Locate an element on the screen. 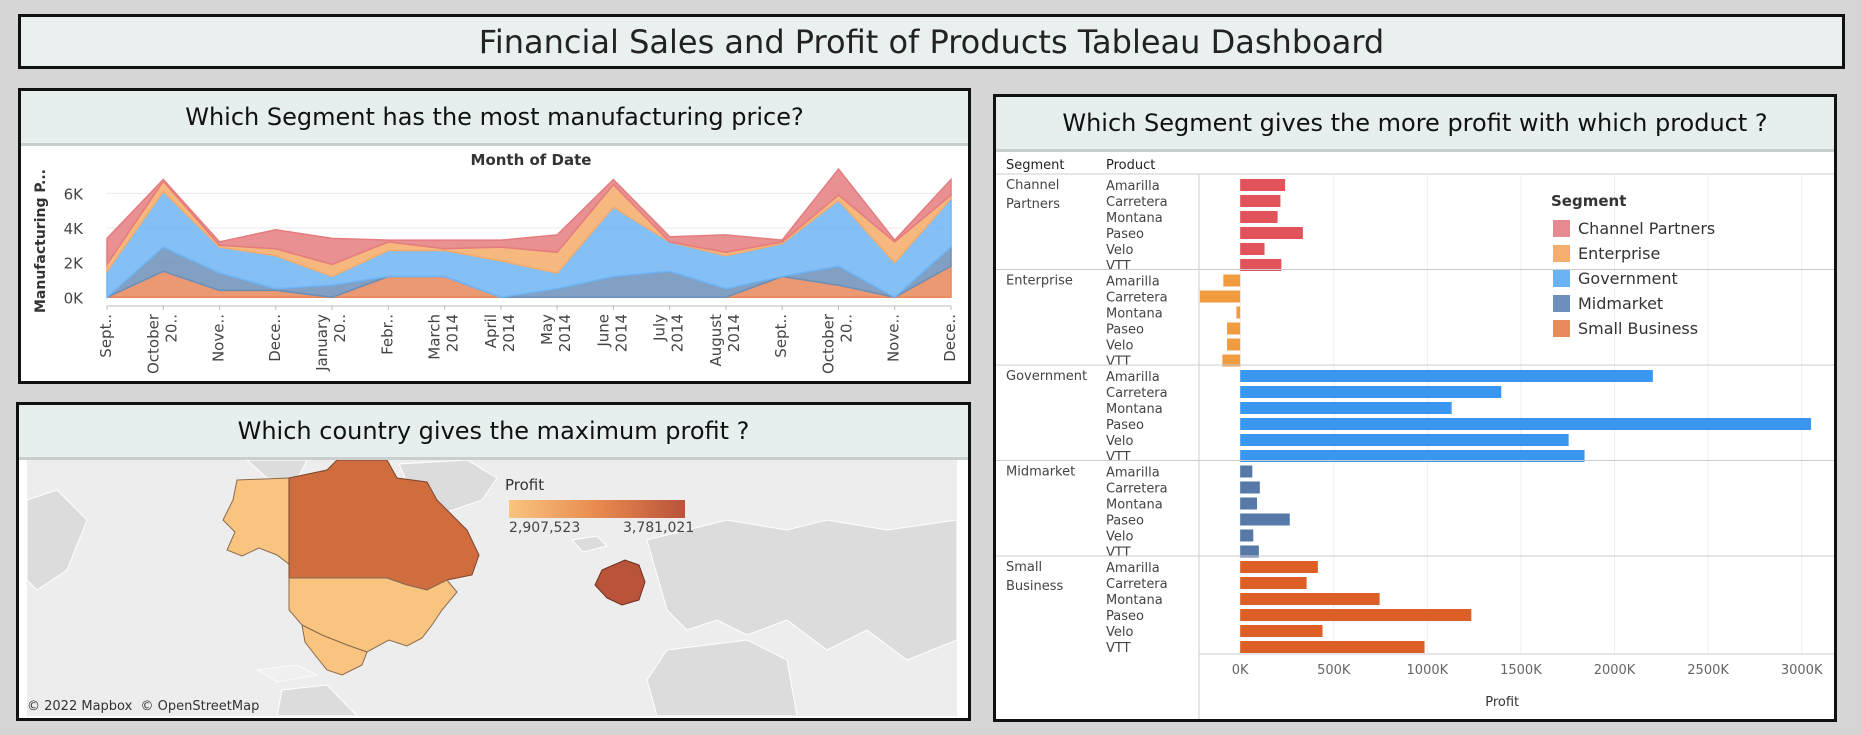 Image resolution: width=1862 pixels, height=735 pixels. bar-col-header-segment: Segment is located at coordinates (1035, 165).